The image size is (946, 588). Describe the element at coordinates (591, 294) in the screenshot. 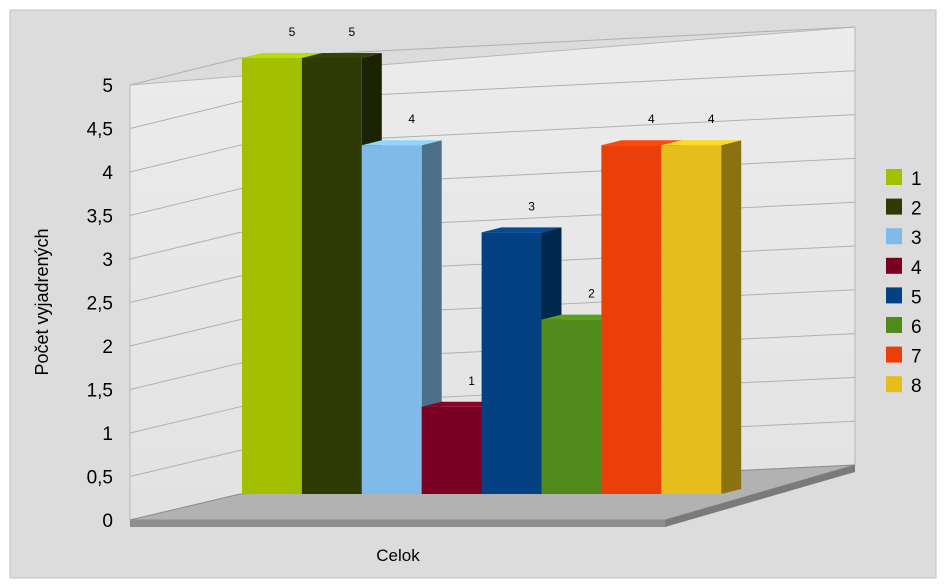

I see `data-label: 2` at that location.